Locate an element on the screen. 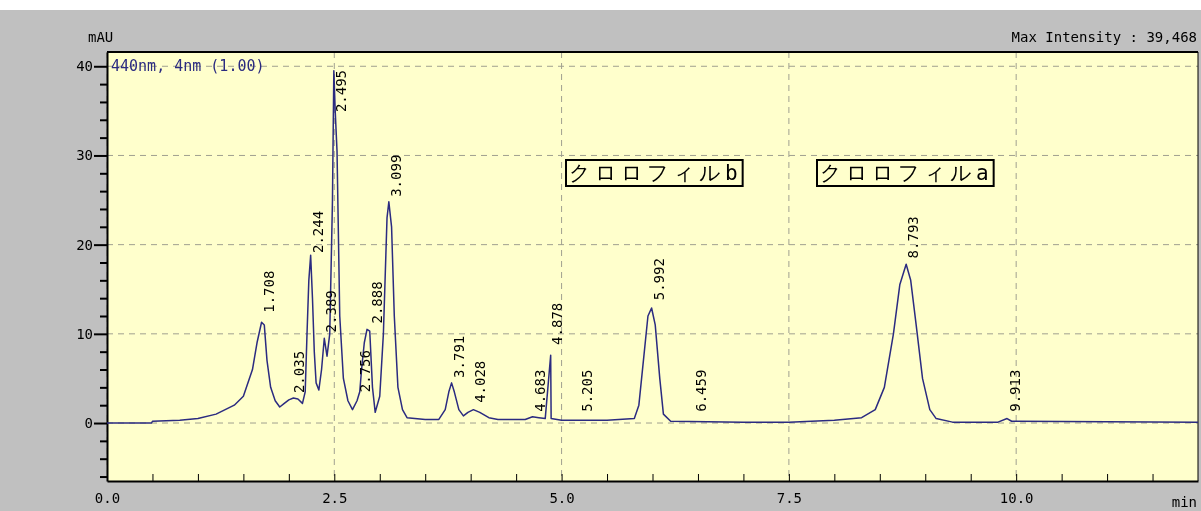 The width and height of the screenshot is (1201, 511). text: 440nm, 4nm (1.00) is located at coordinates (188, 66).